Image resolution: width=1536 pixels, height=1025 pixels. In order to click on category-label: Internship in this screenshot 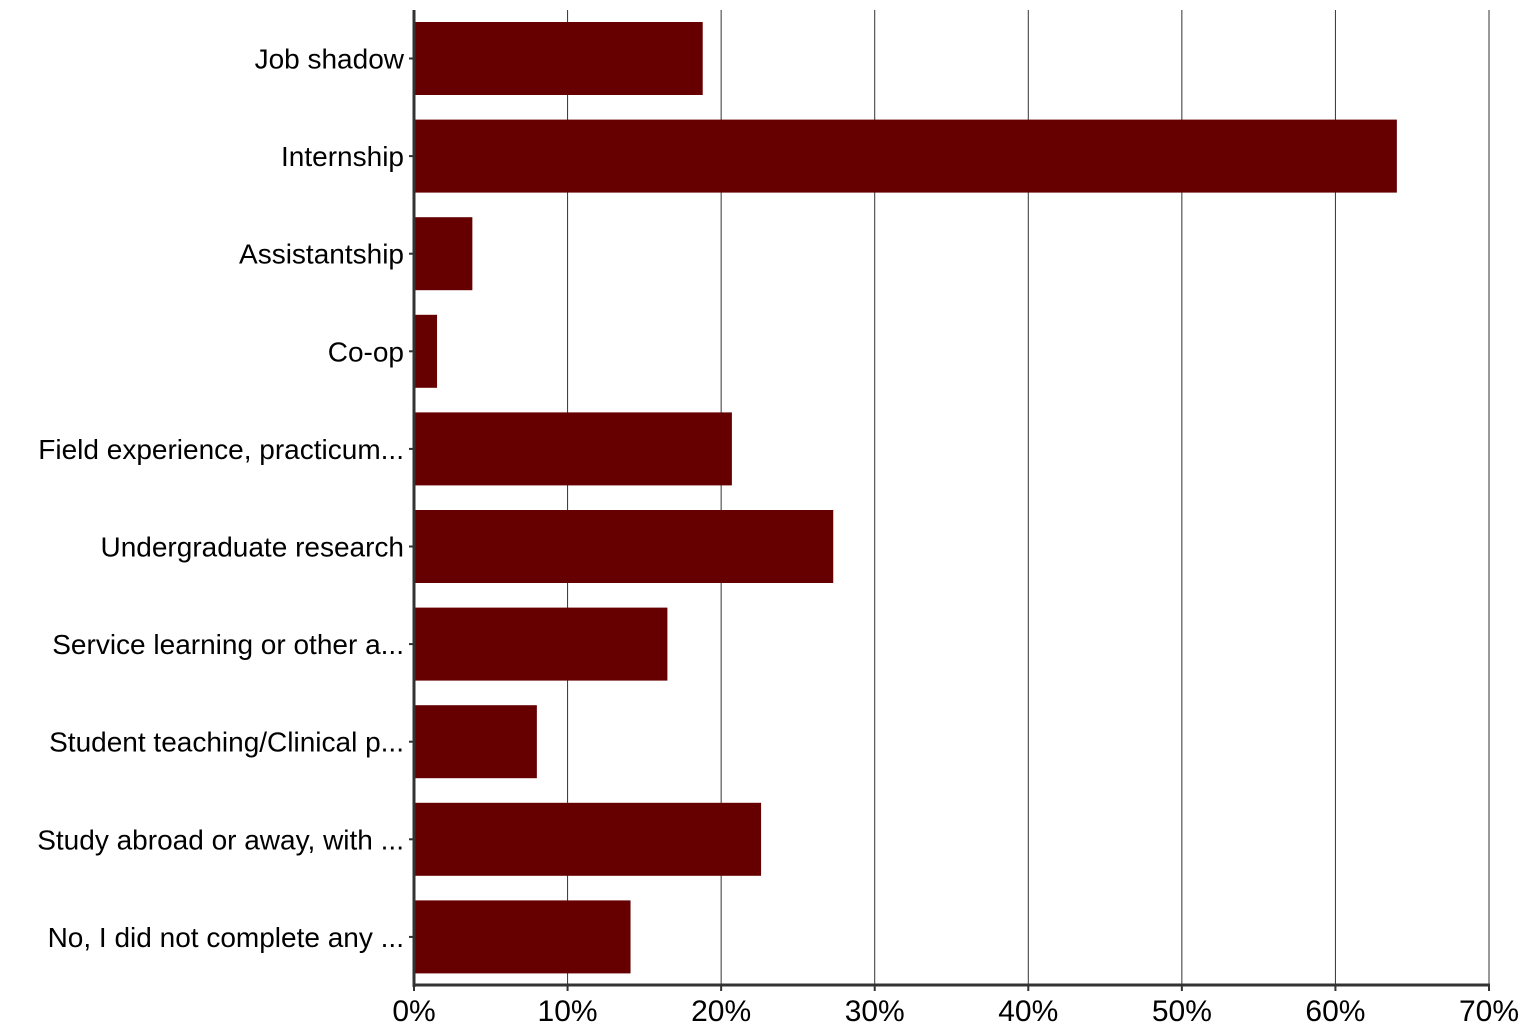, I will do `click(342, 156)`.